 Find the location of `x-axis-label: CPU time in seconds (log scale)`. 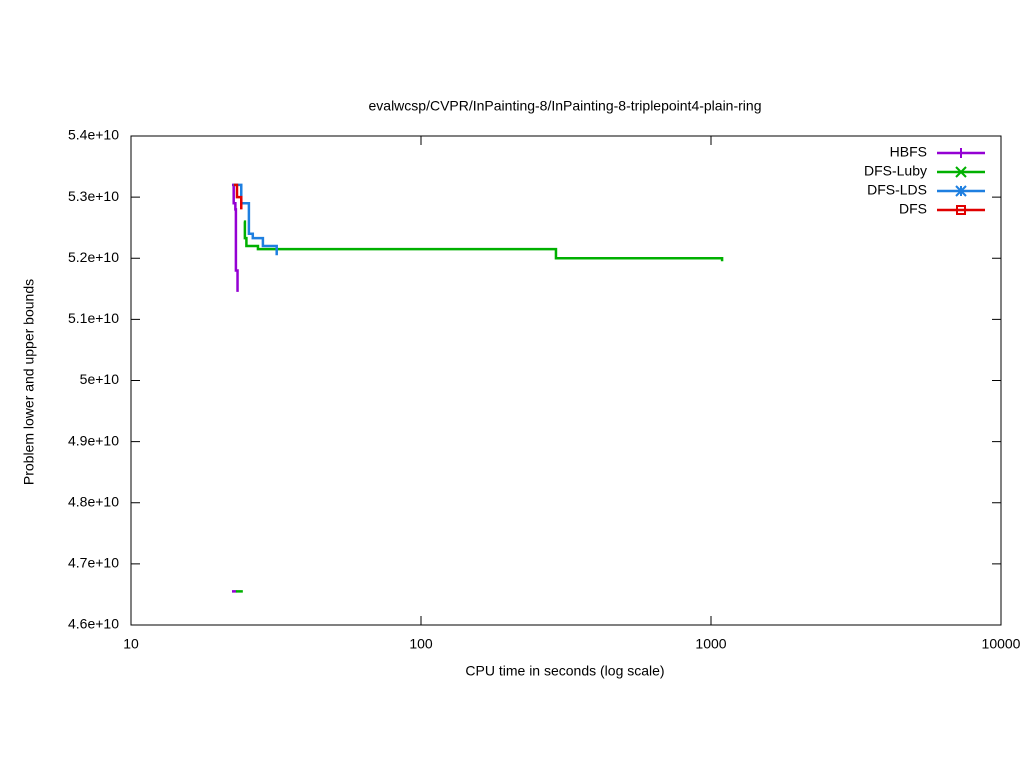

x-axis-label: CPU time in seconds (log scale) is located at coordinates (564, 671).